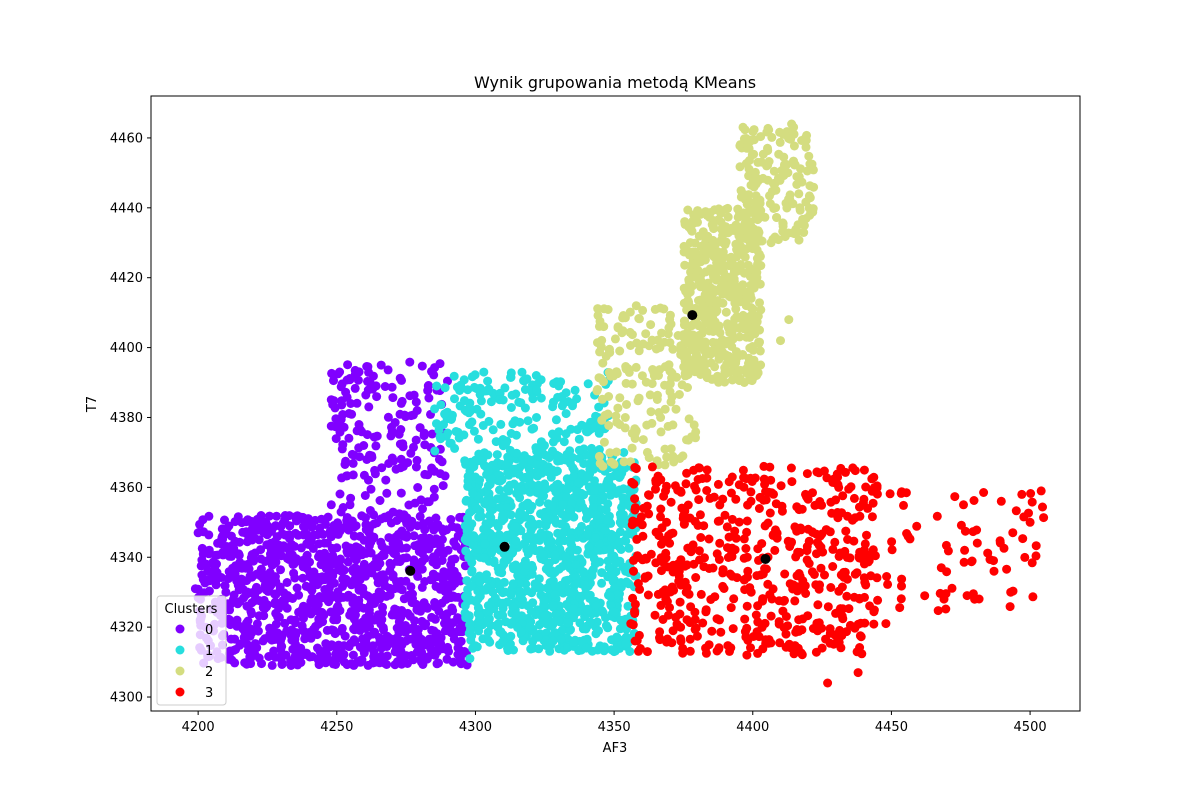 The image size is (1200, 800). I want to click on legend-label-1: 1, so click(209, 651).